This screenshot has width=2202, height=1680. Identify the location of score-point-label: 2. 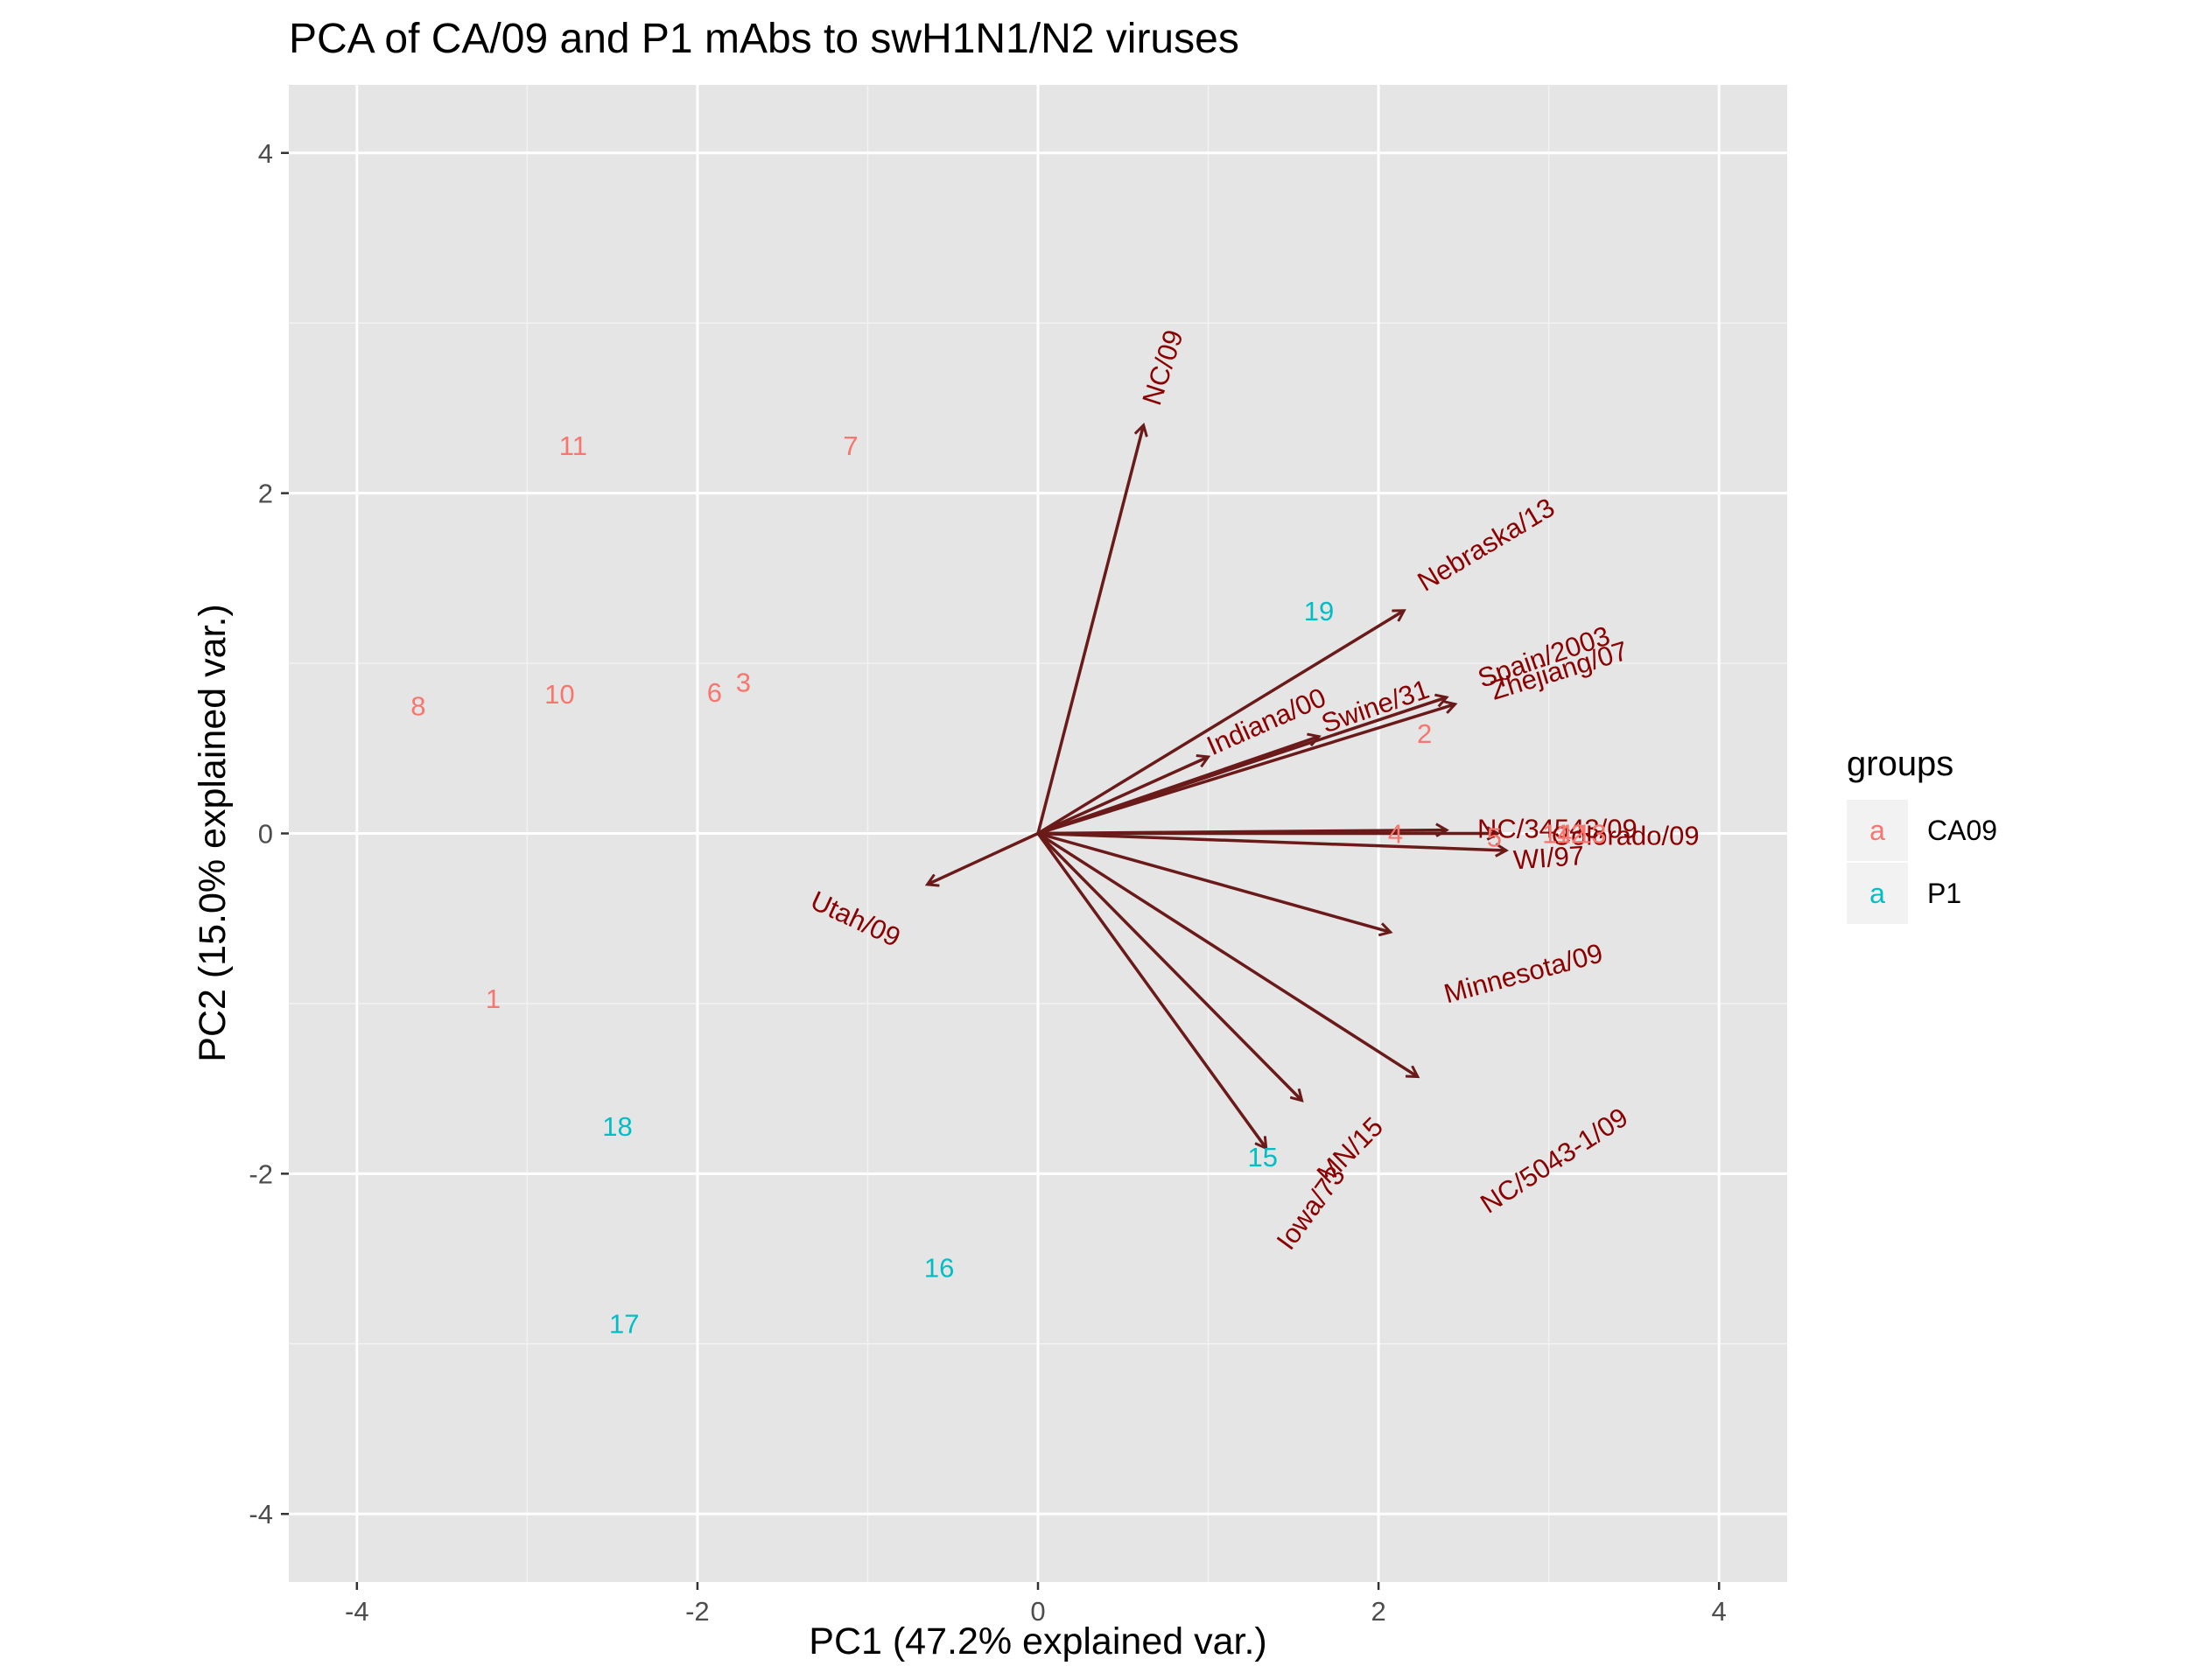
(1424, 733).